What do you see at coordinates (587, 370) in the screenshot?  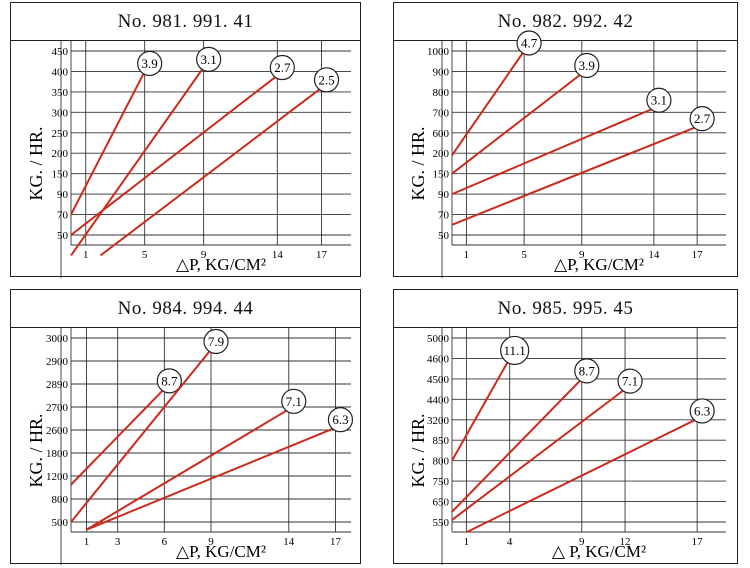 I see `series-label: 8.7` at bounding box center [587, 370].